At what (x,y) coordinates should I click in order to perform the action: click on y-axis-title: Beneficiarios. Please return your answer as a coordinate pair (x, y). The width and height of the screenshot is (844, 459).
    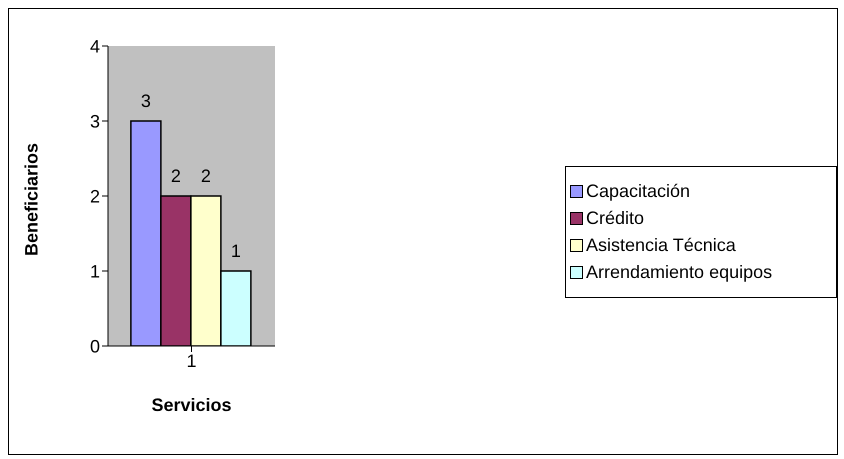
    Looking at the image, I should click on (31, 199).